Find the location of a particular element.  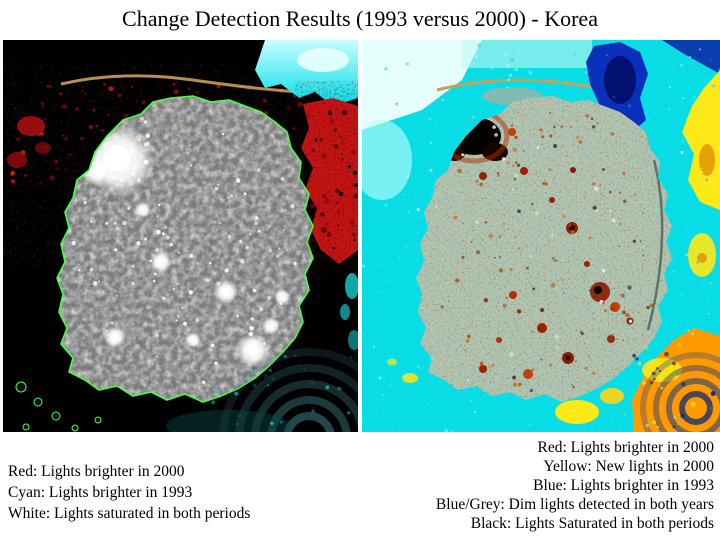

white-sea-patch is located at coordinates (477, 120).